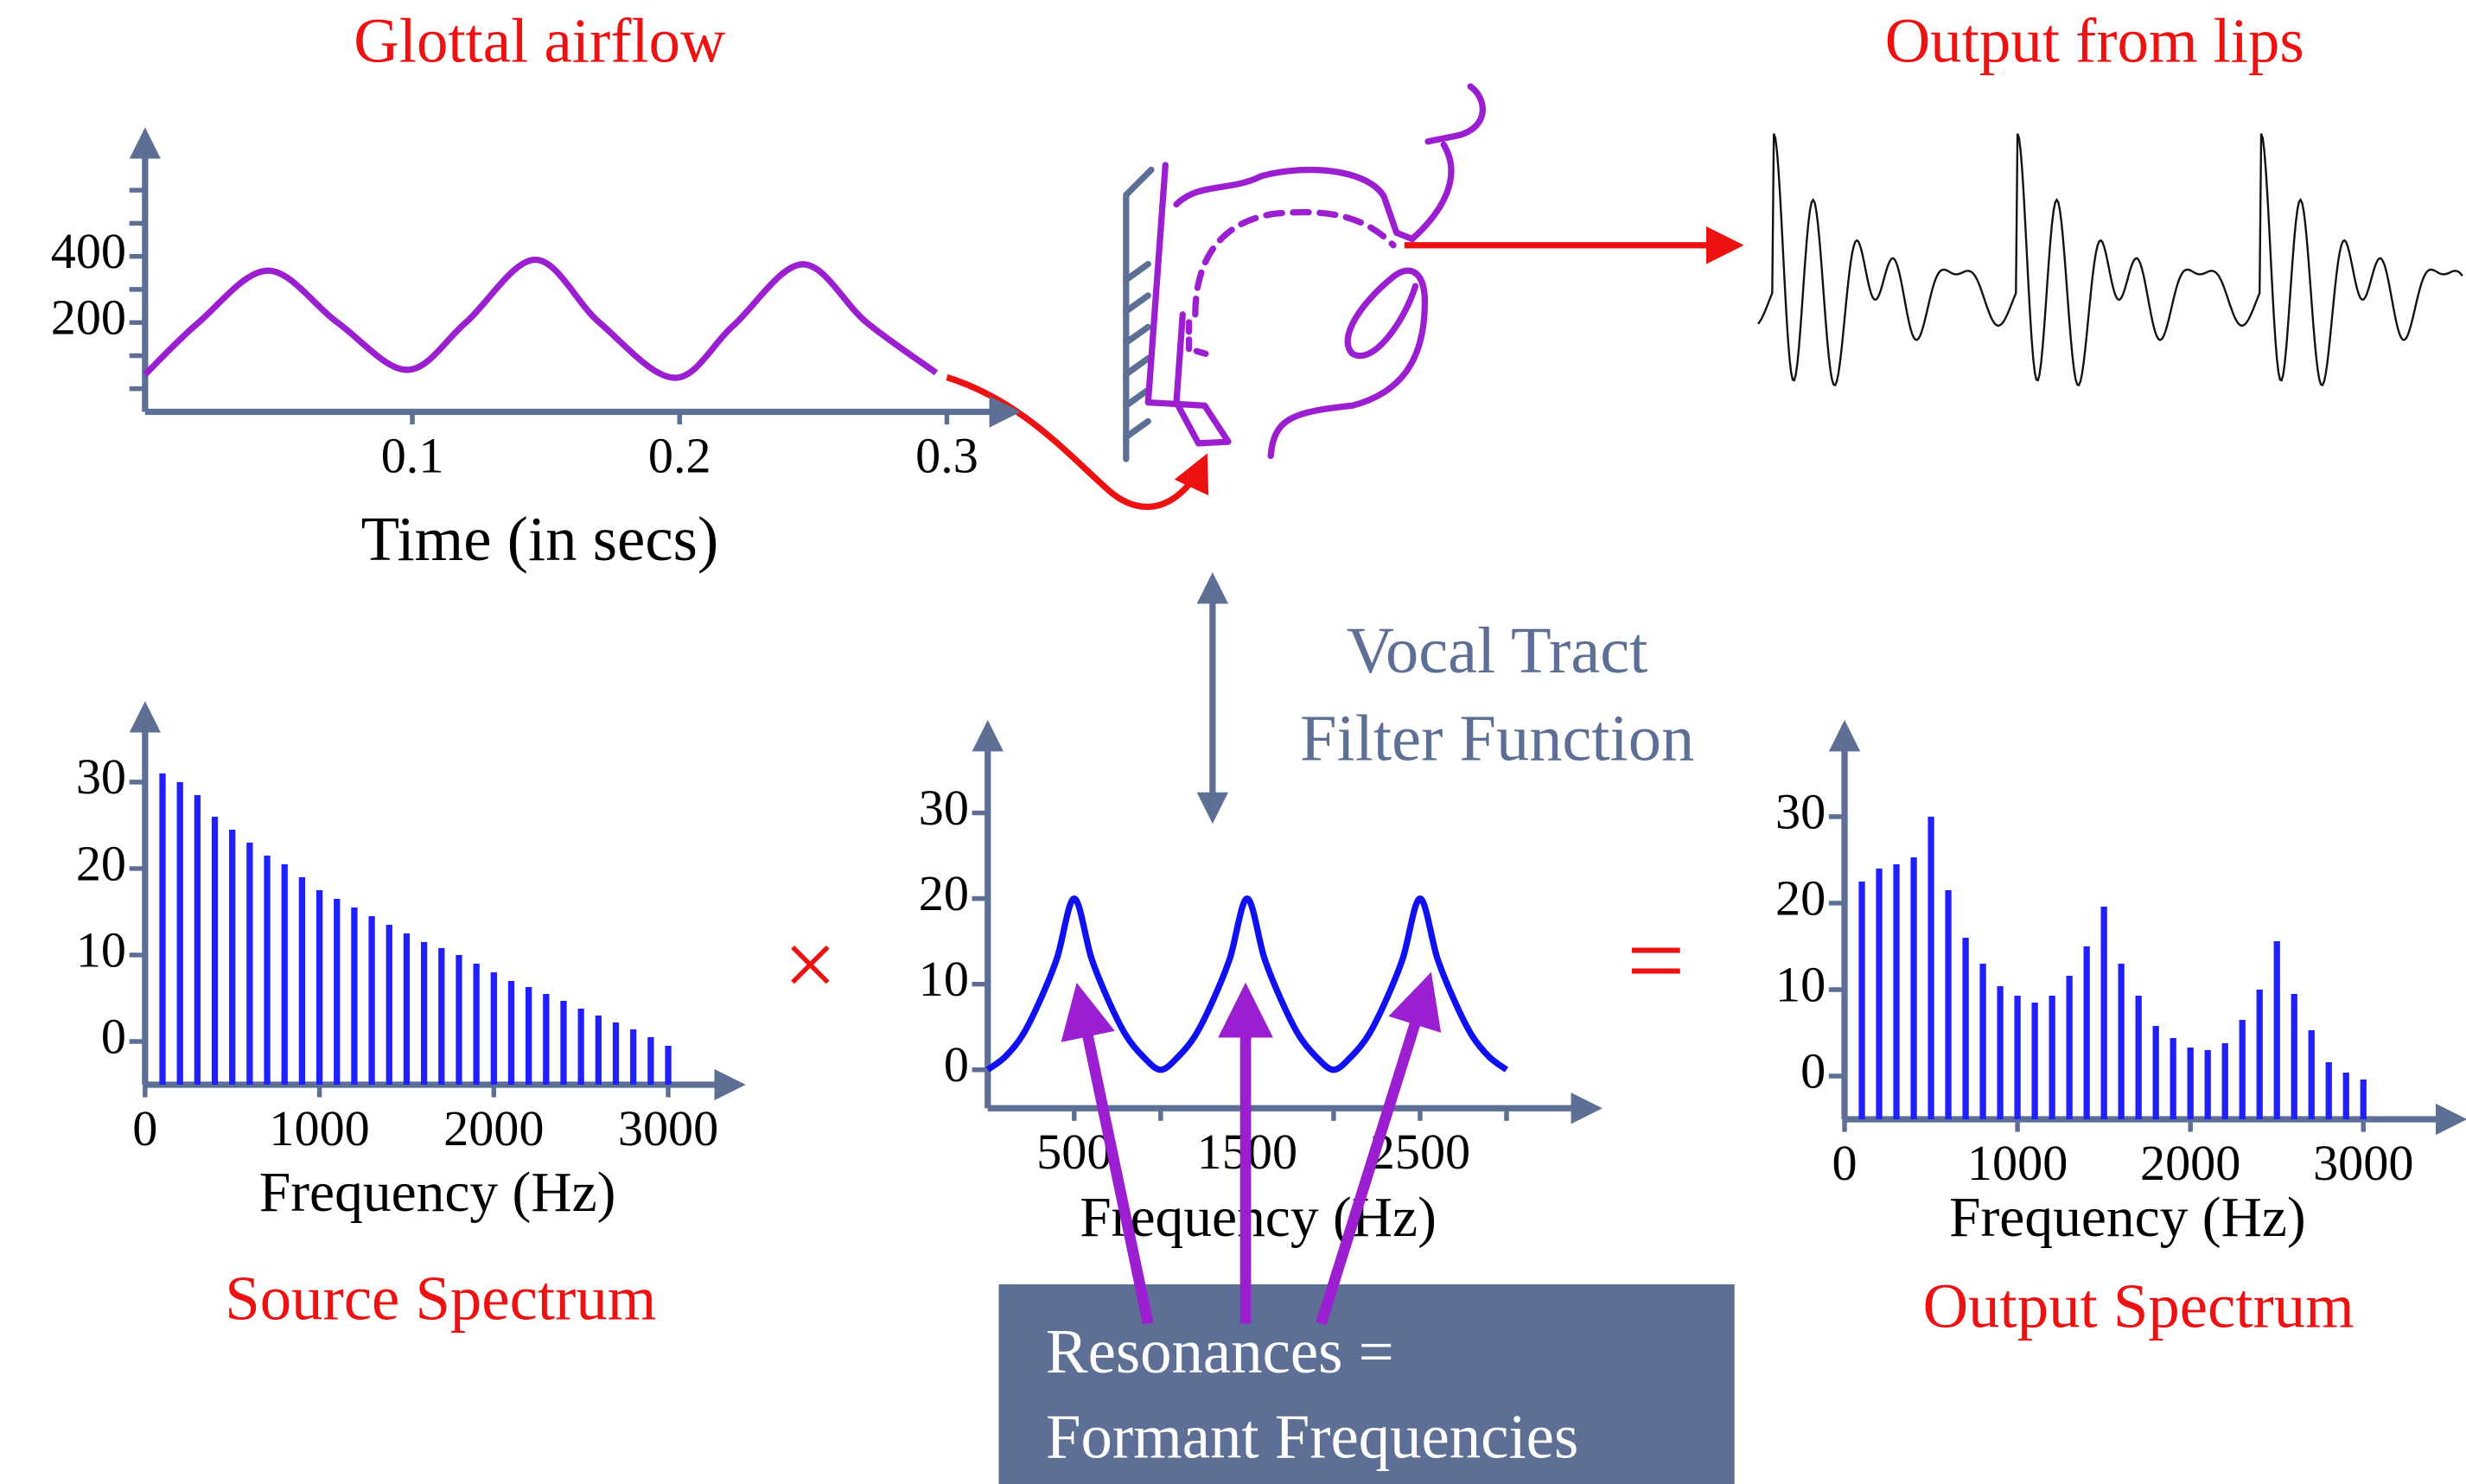 This screenshot has width=2466, height=1484. I want to click on flow-arrow, so click(1077, 442).